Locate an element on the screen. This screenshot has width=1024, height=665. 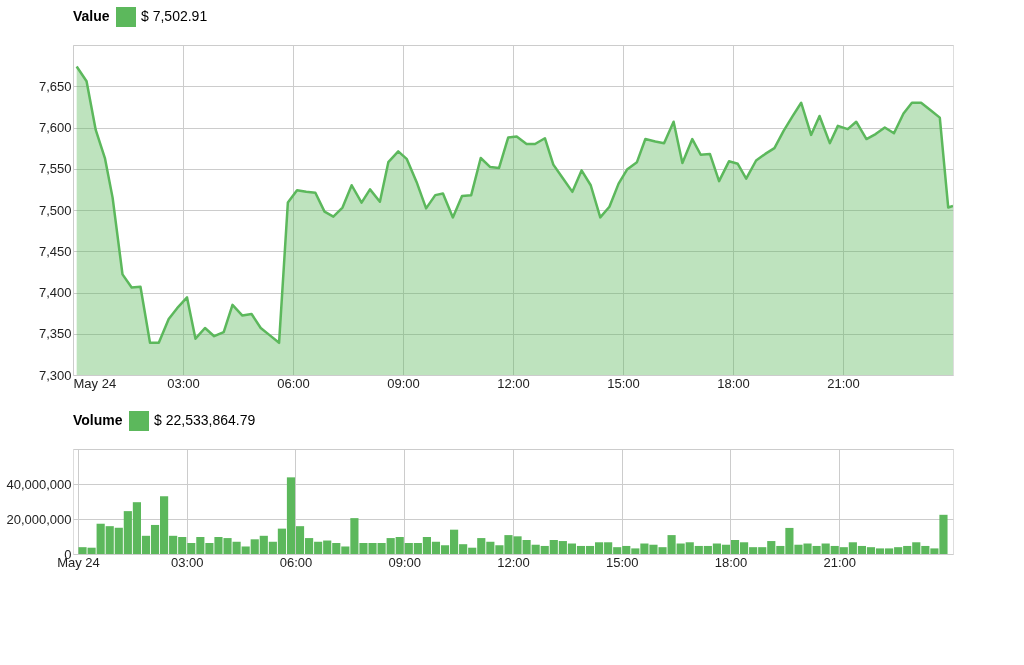
legend-label: $ 22,533,864.79 is located at coordinates (205, 420).